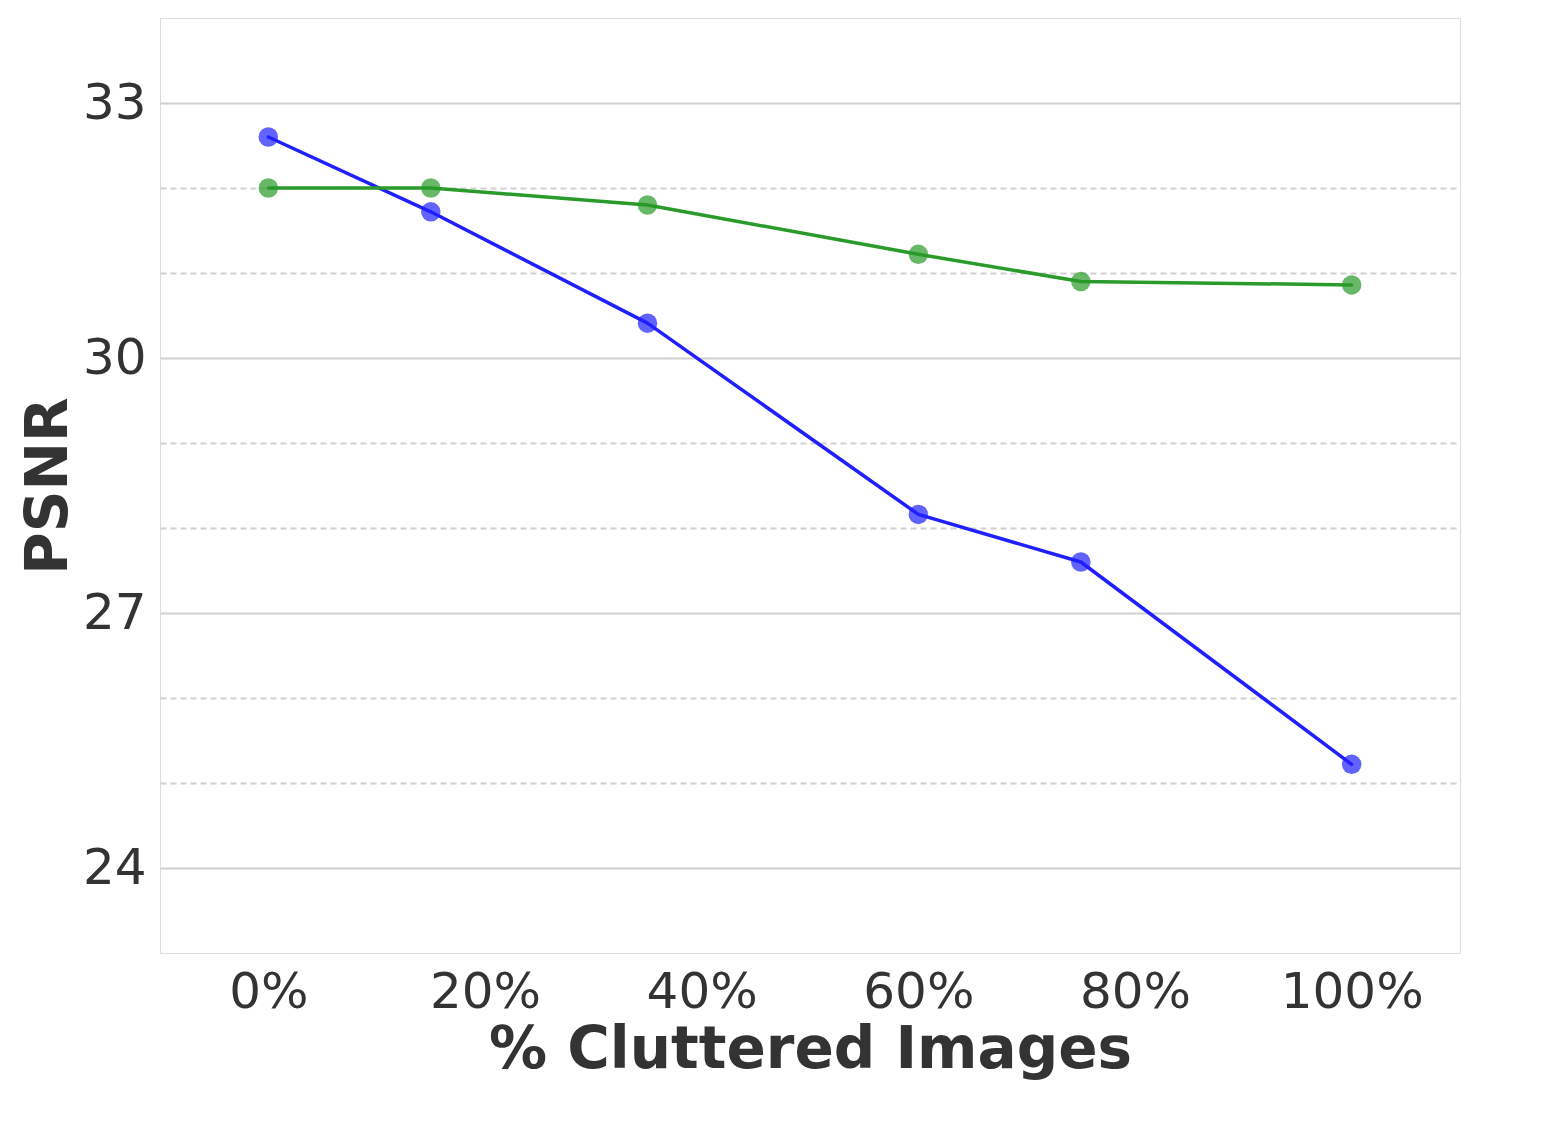 The image size is (1547, 1129). What do you see at coordinates (1352, 990) in the screenshot?
I see `x-tick-label: 100%` at bounding box center [1352, 990].